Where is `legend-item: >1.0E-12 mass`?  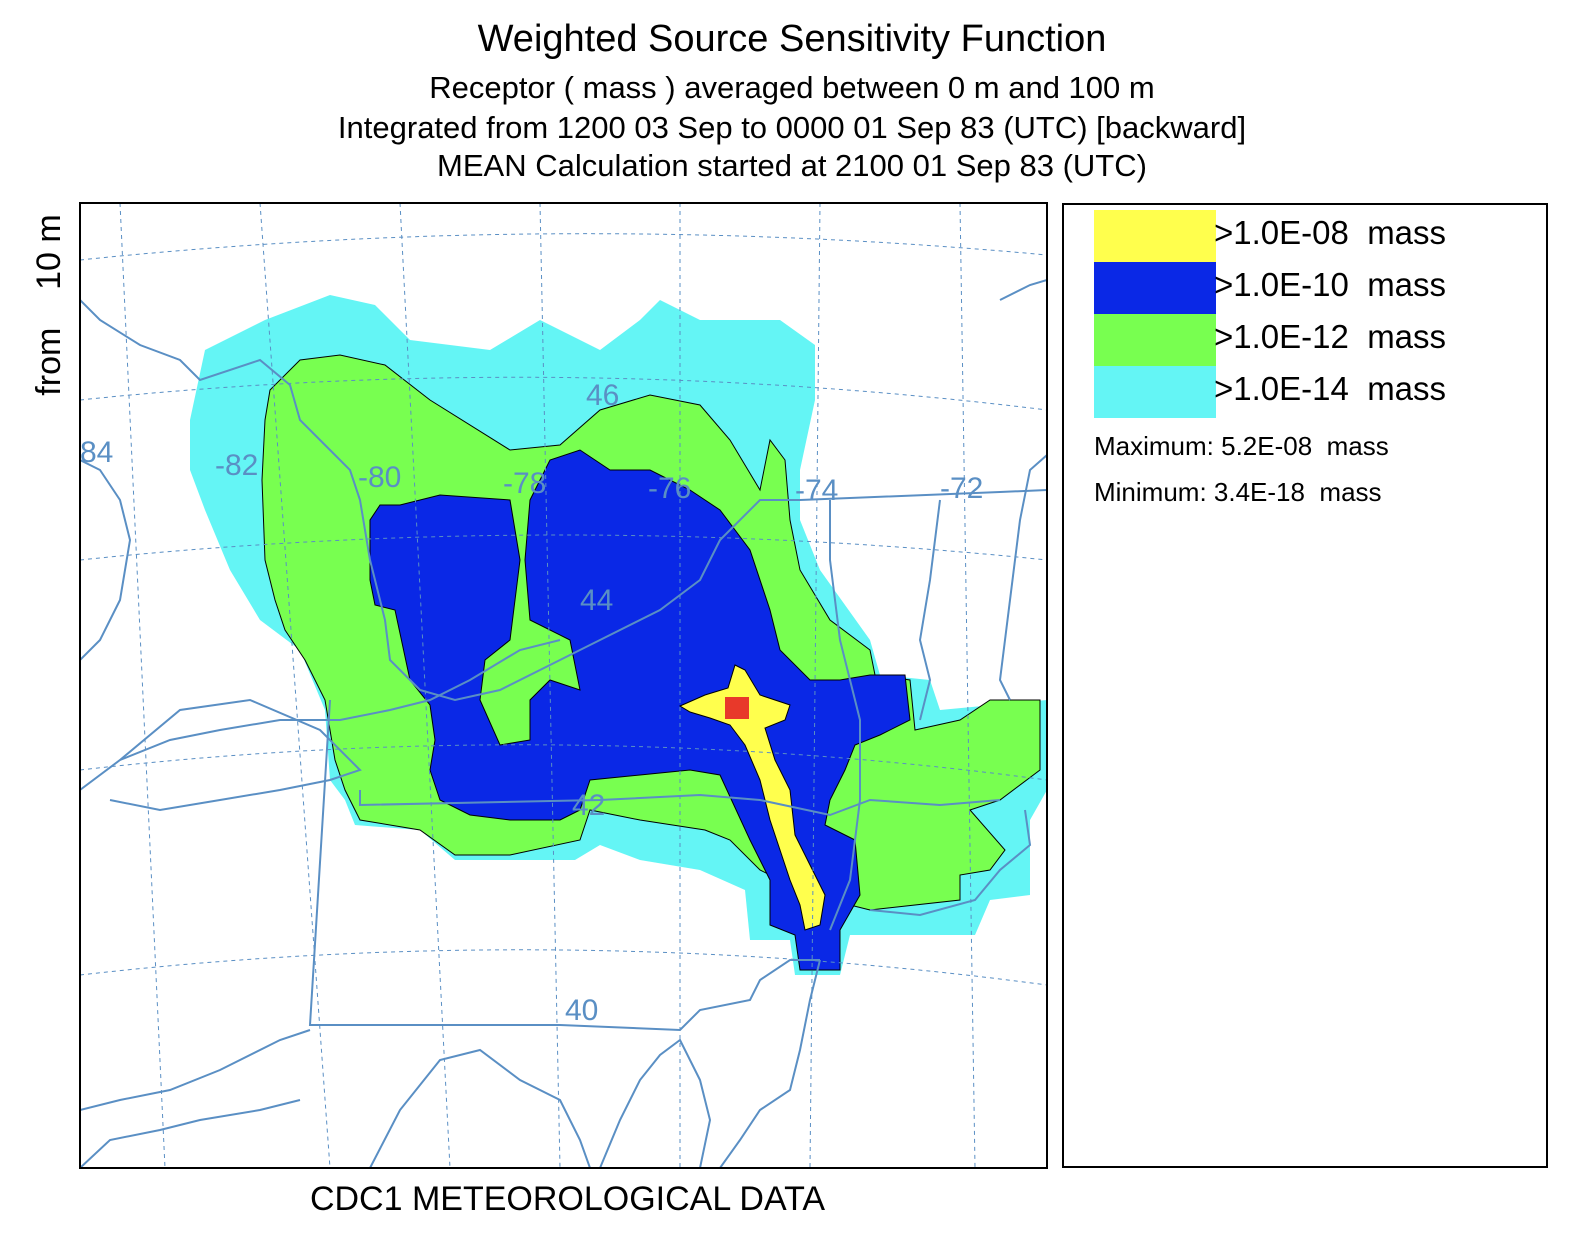
legend-item: >1.0E-12 mass is located at coordinates (1314, 340).